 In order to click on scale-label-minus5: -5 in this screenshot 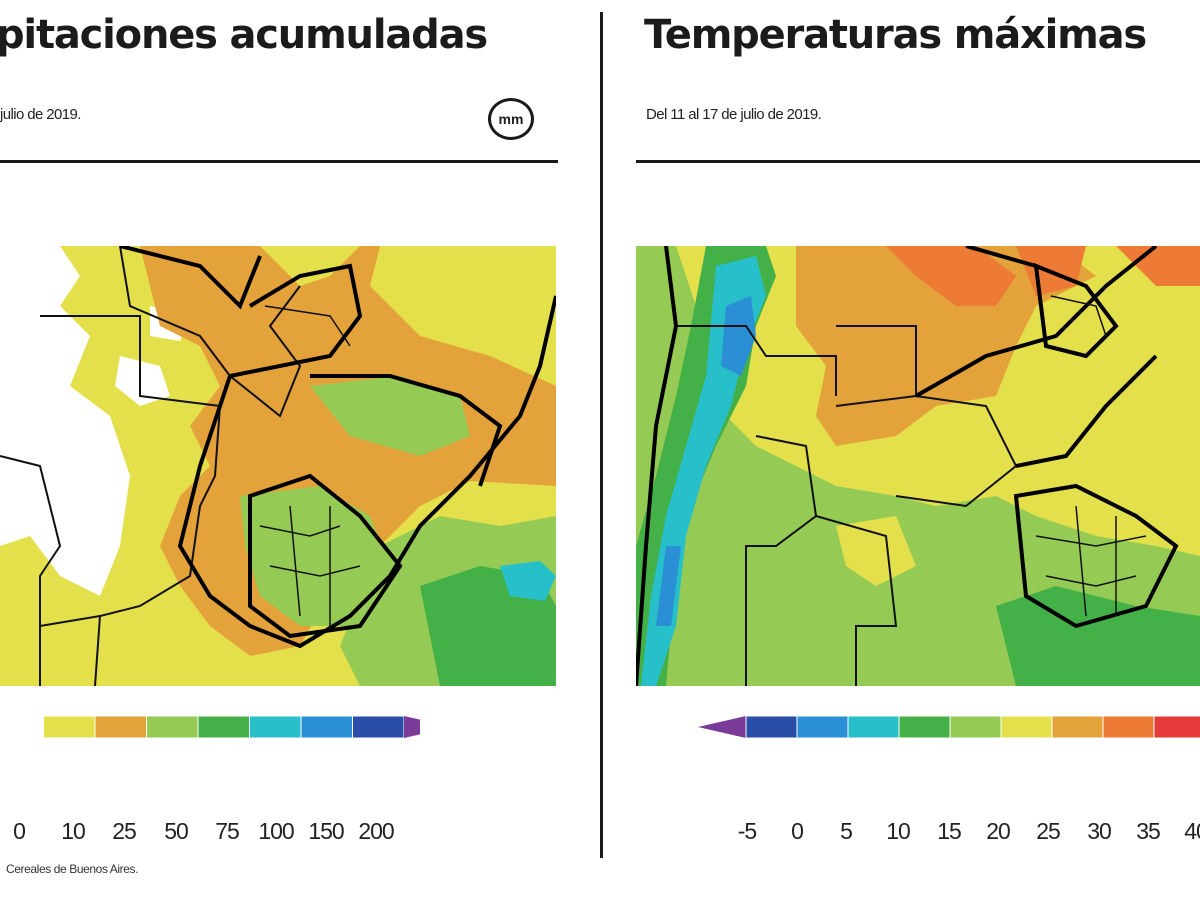, I will do `click(747, 831)`.